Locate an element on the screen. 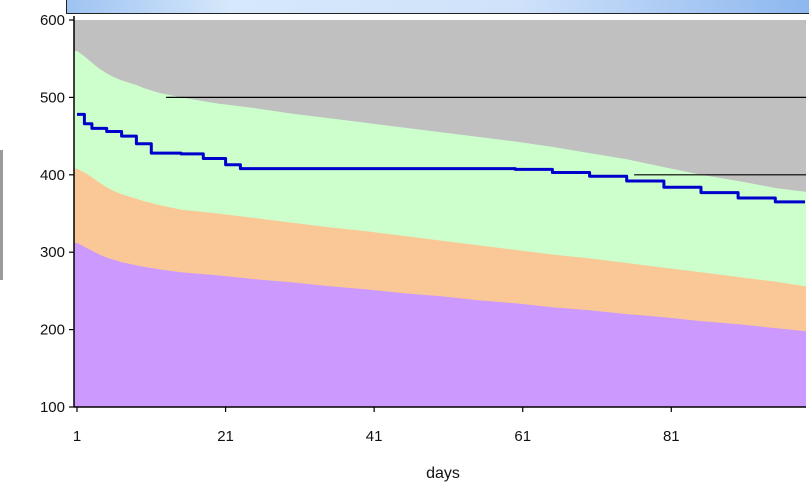 The height and width of the screenshot is (485, 809). x-tick-label-41: 41 is located at coordinates (374, 436).